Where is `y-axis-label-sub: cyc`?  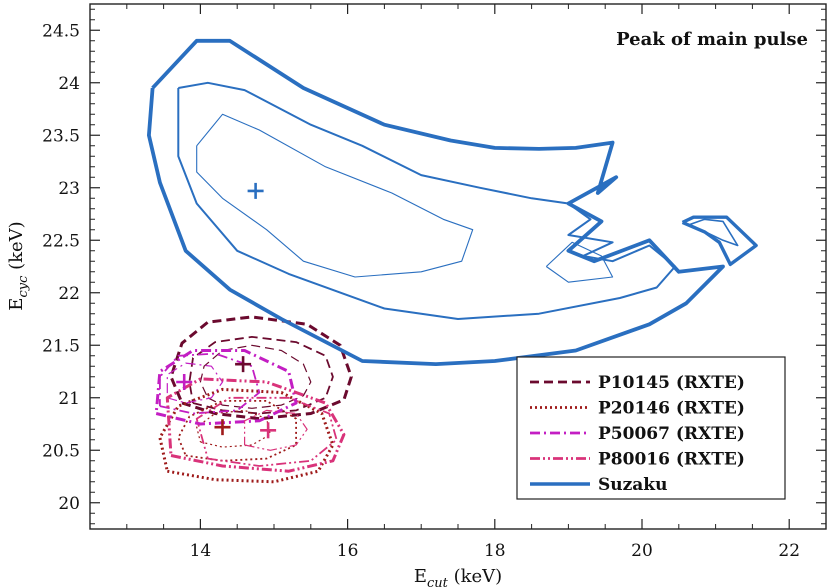 y-axis-label-sub: cyc is located at coordinates (23, 286).